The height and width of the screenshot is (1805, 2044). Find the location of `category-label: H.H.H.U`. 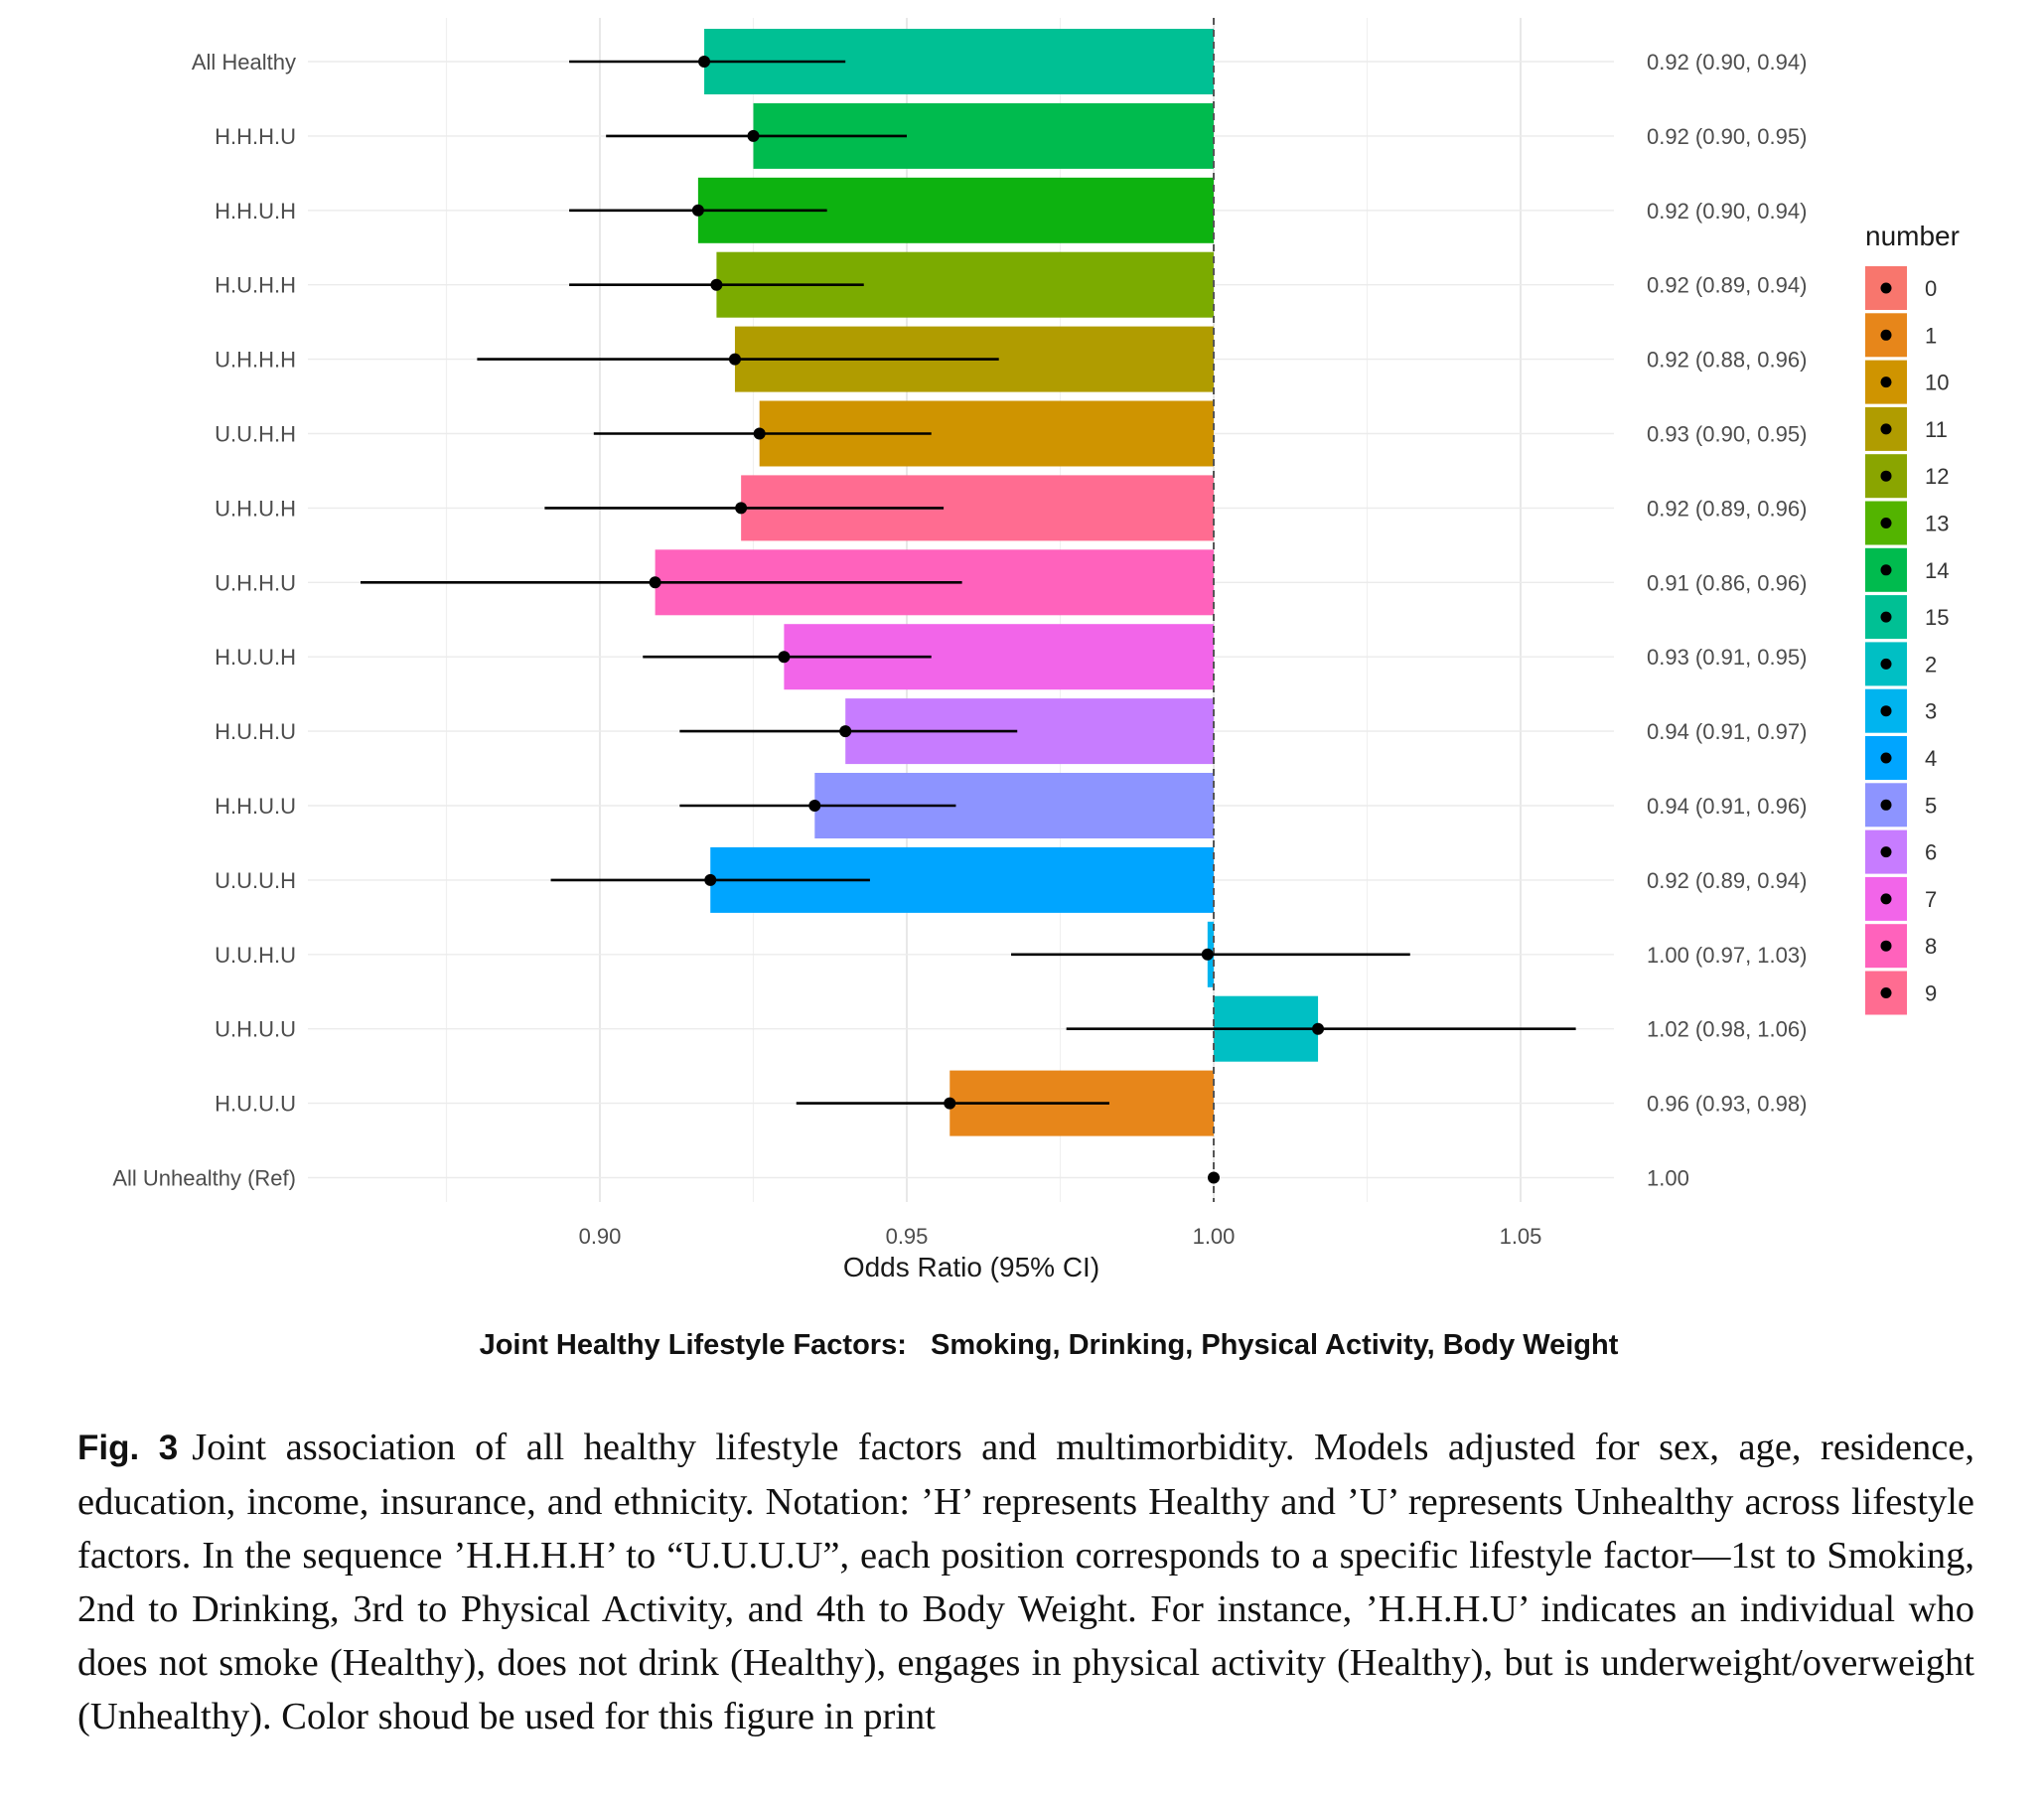

category-label: H.H.H.U is located at coordinates (255, 136).